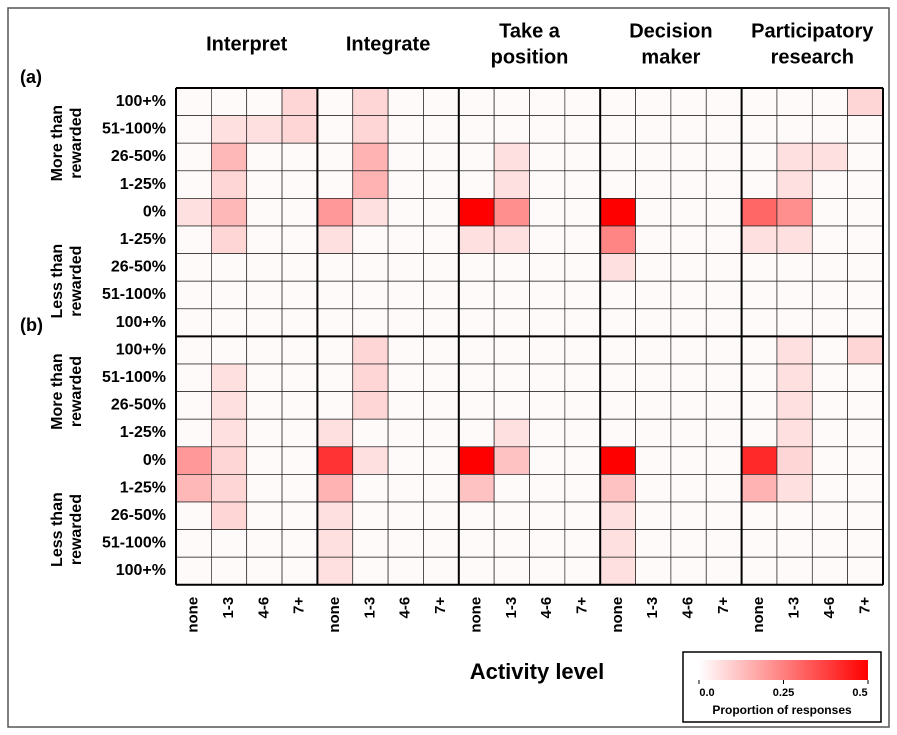 The image size is (897, 735). What do you see at coordinates (812, 31) in the screenshot?
I see `group-label: Participatory` at bounding box center [812, 31].